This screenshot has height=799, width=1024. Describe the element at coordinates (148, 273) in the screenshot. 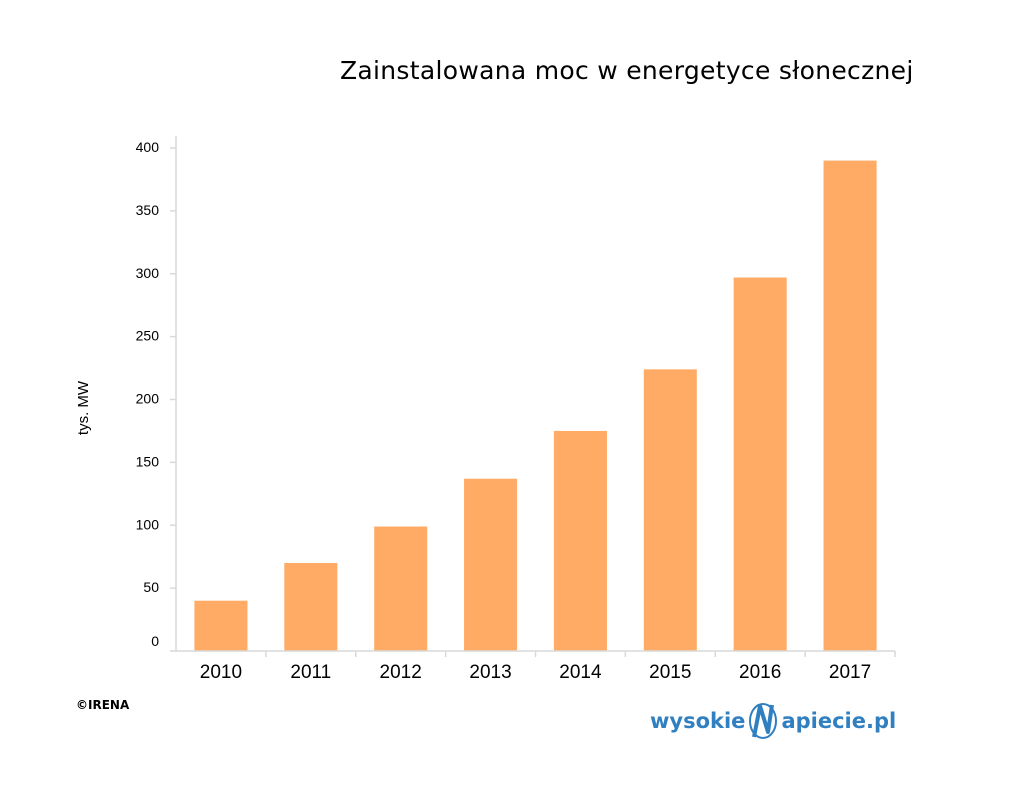

I see `y-tick-label: 300` at that location.